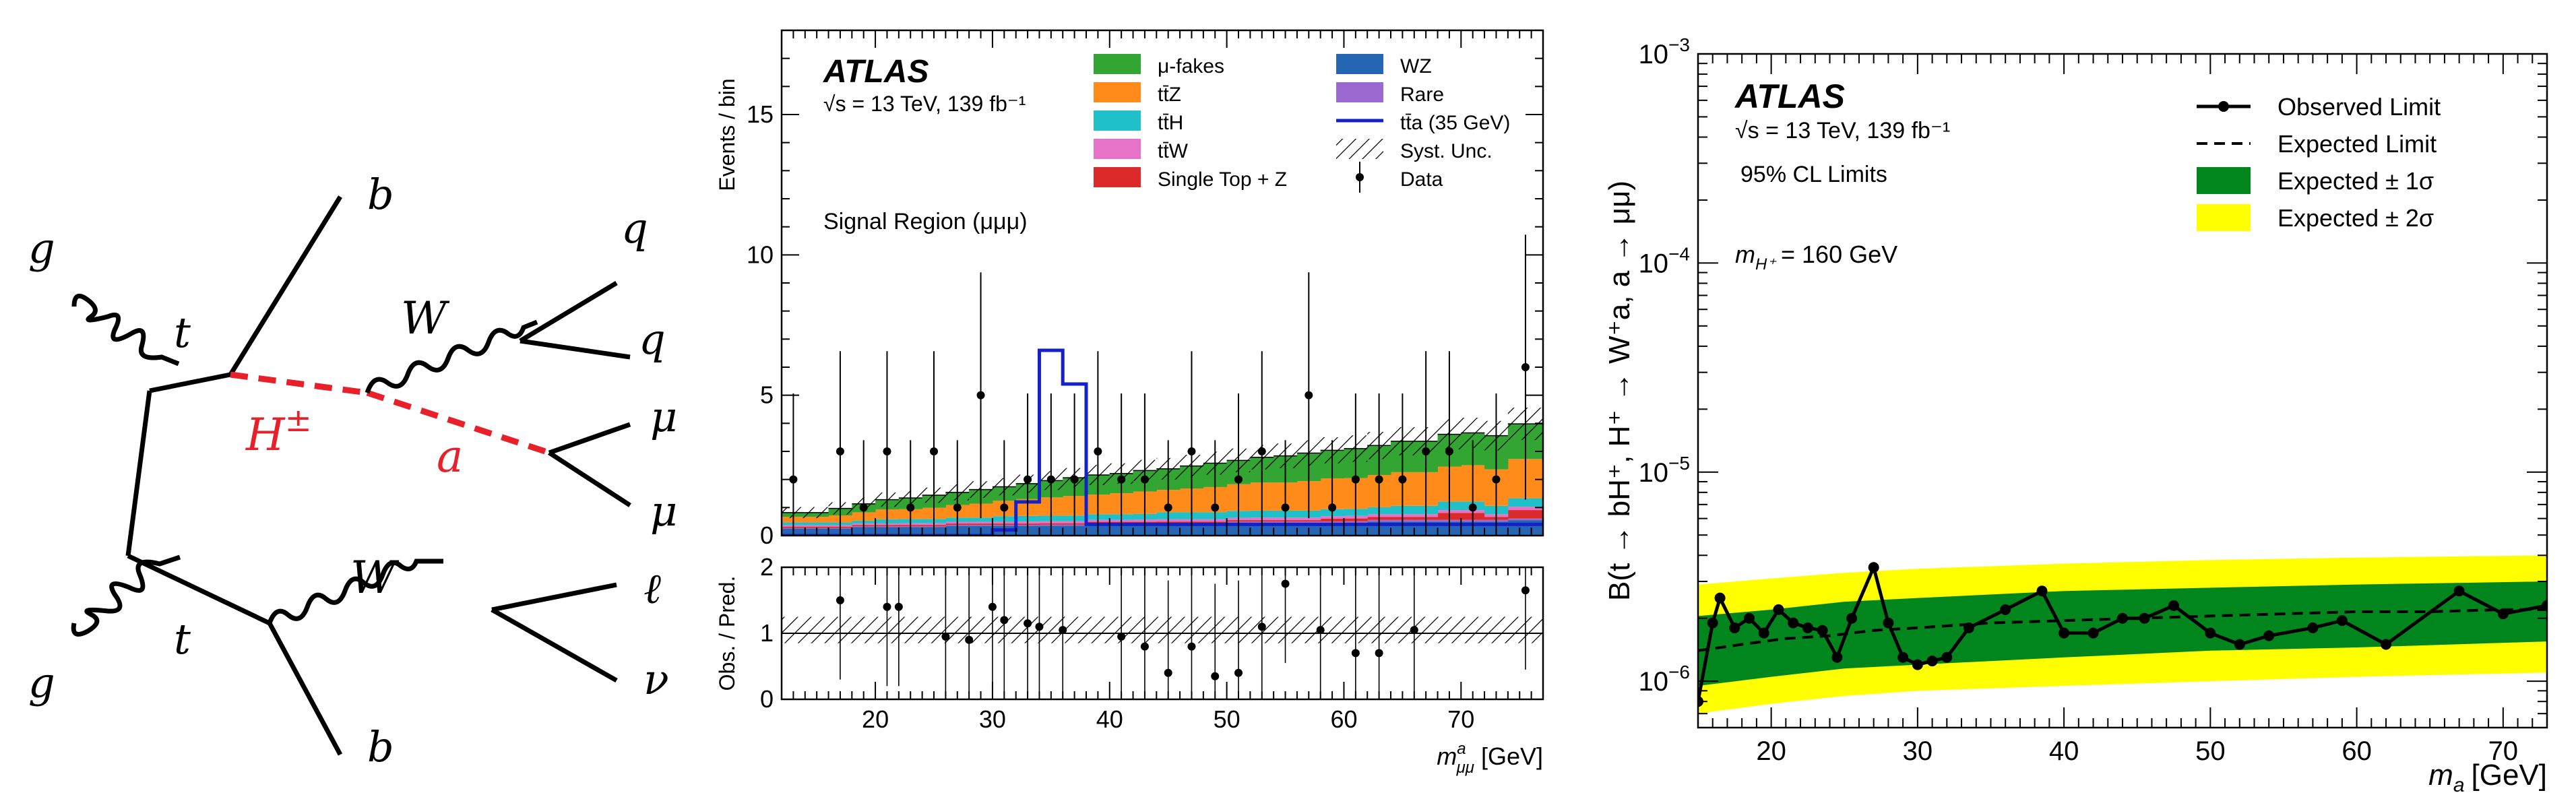 The image size is (2576, 797). Describe the element at coordinates (299, 384) in the screenshot. I see `charged-higgs-line` at that location.